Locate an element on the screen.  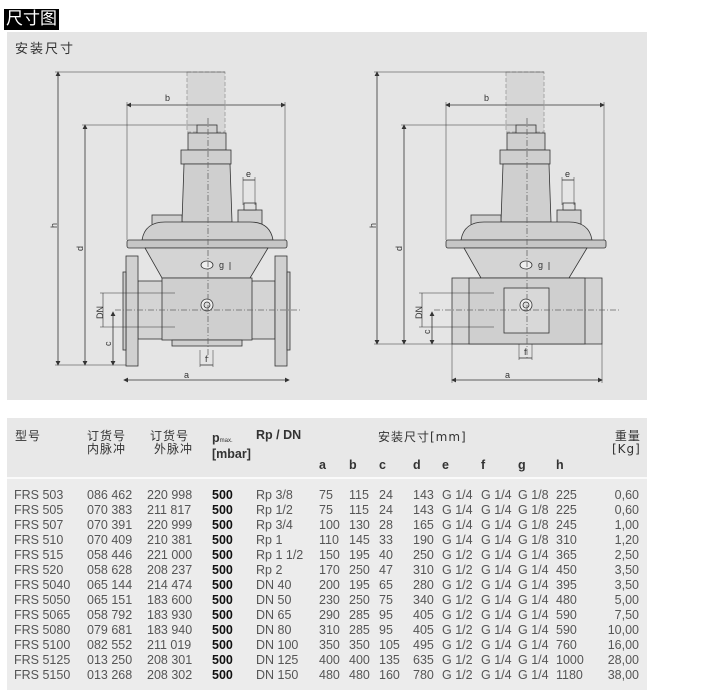
cell-b: 250 is located at coordinates (359, 600).